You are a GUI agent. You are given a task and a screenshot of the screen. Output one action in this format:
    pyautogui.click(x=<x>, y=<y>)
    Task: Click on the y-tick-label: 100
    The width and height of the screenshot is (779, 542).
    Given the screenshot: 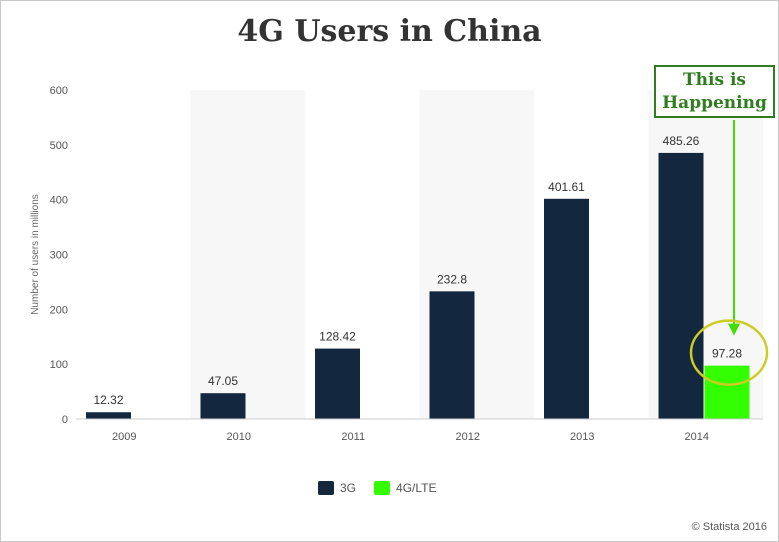 What is the action you would take?
    pyautogui.click(x=59, y=365)
    